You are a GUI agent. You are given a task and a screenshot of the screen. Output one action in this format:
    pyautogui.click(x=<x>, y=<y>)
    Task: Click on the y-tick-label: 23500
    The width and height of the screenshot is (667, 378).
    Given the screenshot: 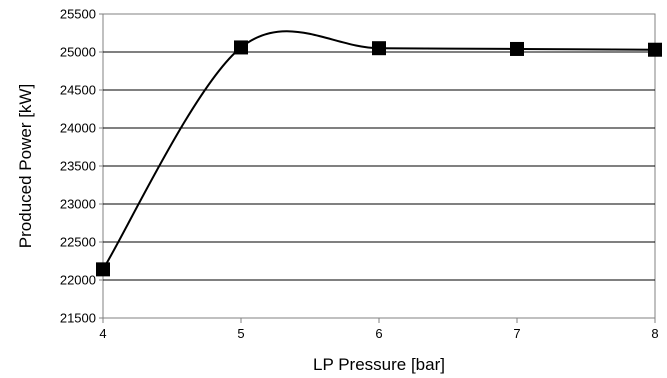 What is the action you would take?
    pyautogui.click(x=78, y=166)
    